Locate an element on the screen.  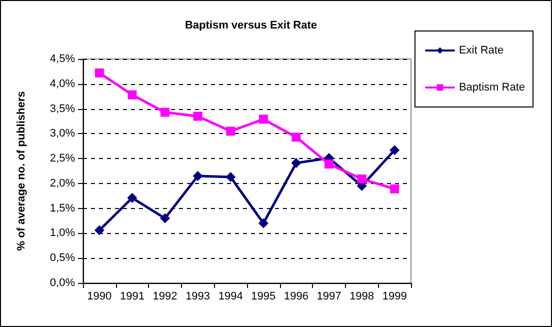
y-tick-label: 4,0% is located at coordinates (63, 84).